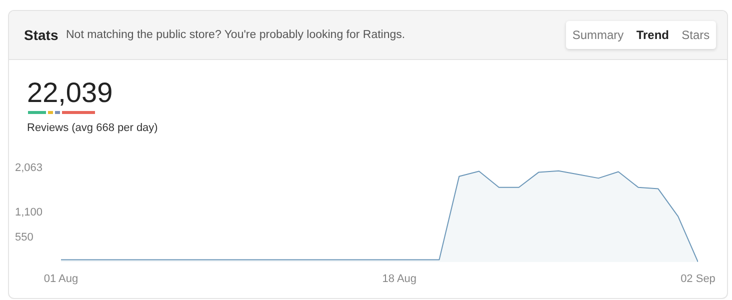 Image resolution: width=732 pixels, height=300 pixels. What do you see at coordinates (41, 35) in the screenshot?
I see `chart-title: Stats` at bounding box center [41, 35].